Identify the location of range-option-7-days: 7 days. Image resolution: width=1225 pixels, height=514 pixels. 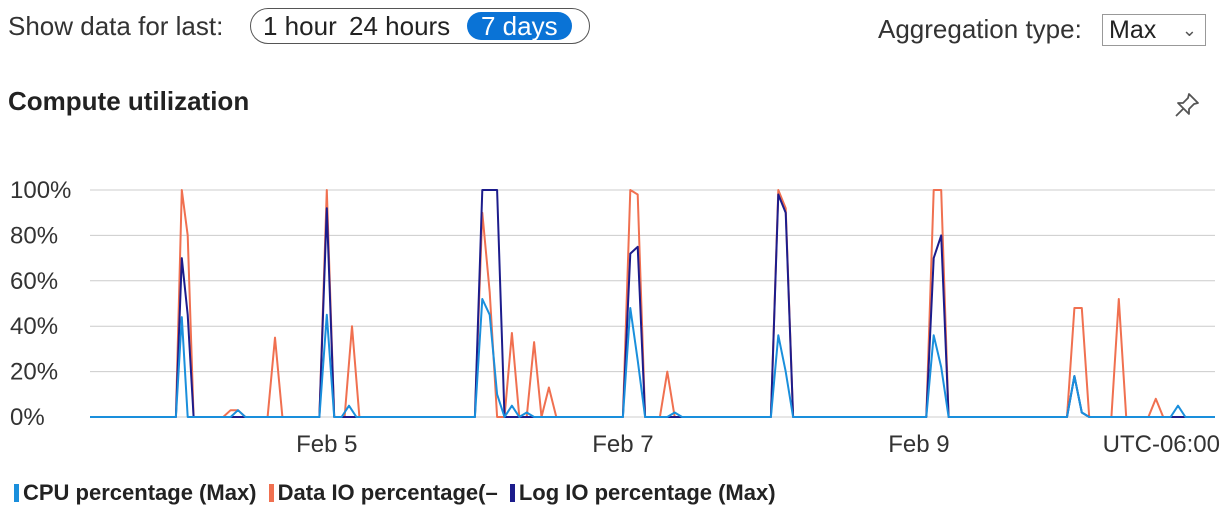
(519, 26).